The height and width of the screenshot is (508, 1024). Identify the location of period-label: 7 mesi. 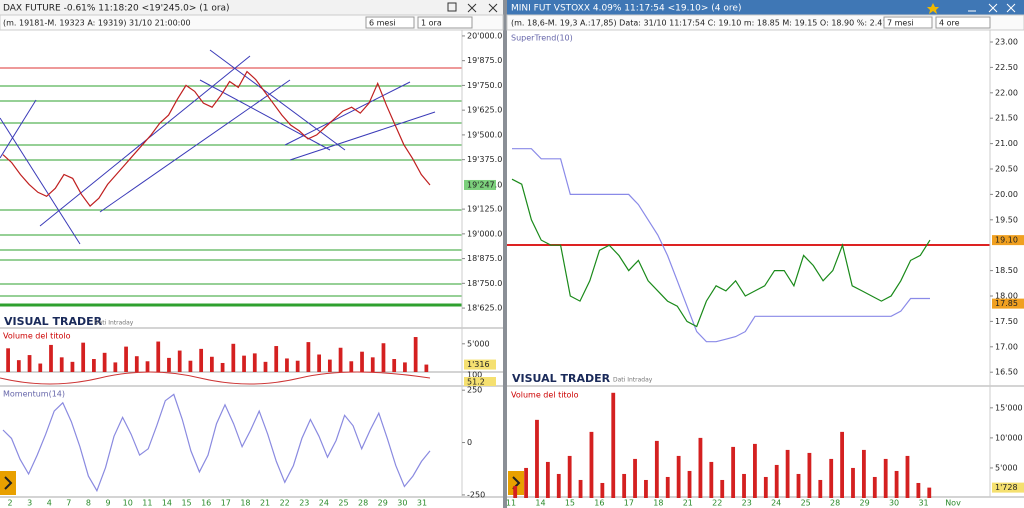
(900, 23).